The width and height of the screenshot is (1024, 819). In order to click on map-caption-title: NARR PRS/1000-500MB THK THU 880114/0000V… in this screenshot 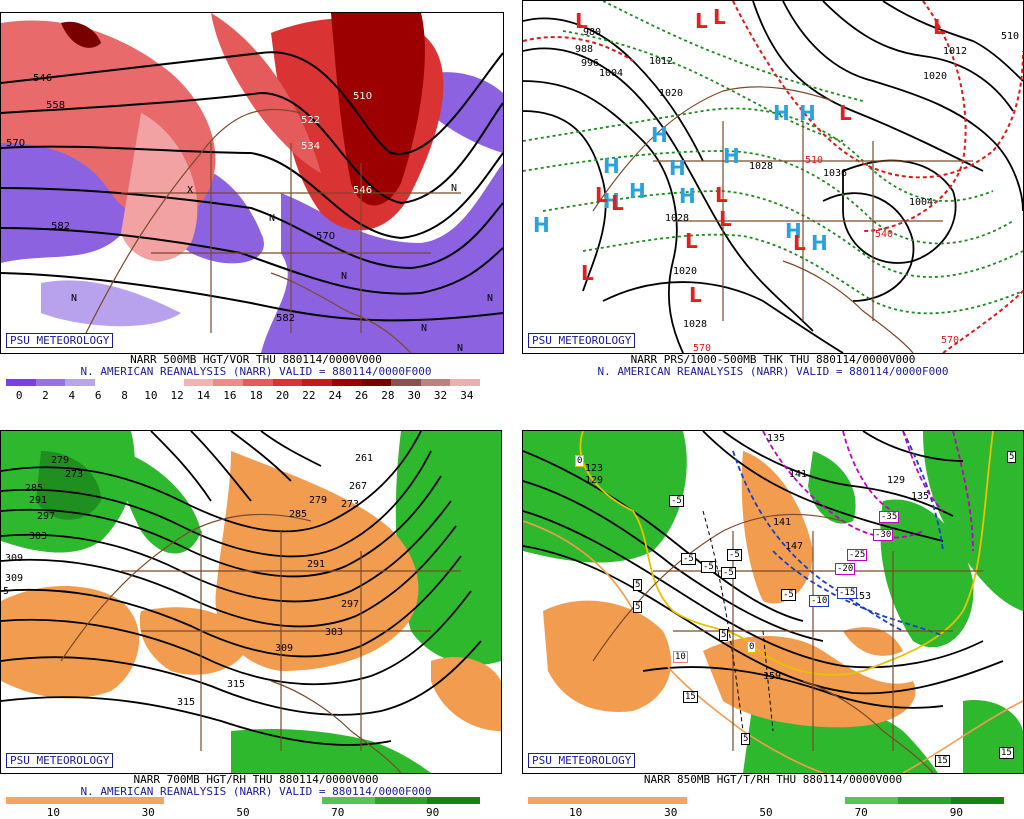, I will do `click(773, 359)`.